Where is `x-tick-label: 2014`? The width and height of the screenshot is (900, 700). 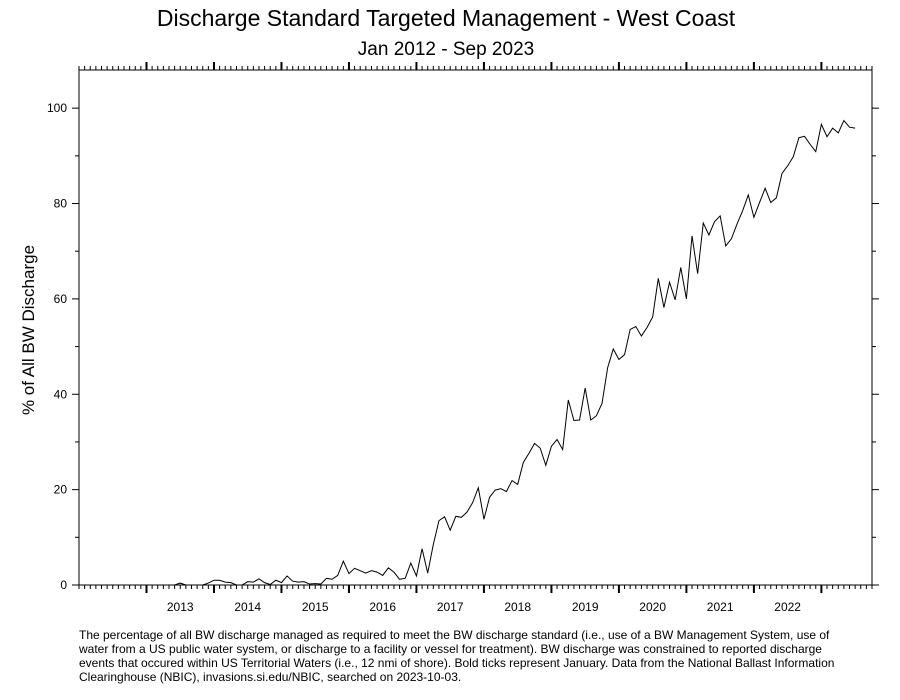 x-tick-label: 2014 is located at coordinates (247, 607).